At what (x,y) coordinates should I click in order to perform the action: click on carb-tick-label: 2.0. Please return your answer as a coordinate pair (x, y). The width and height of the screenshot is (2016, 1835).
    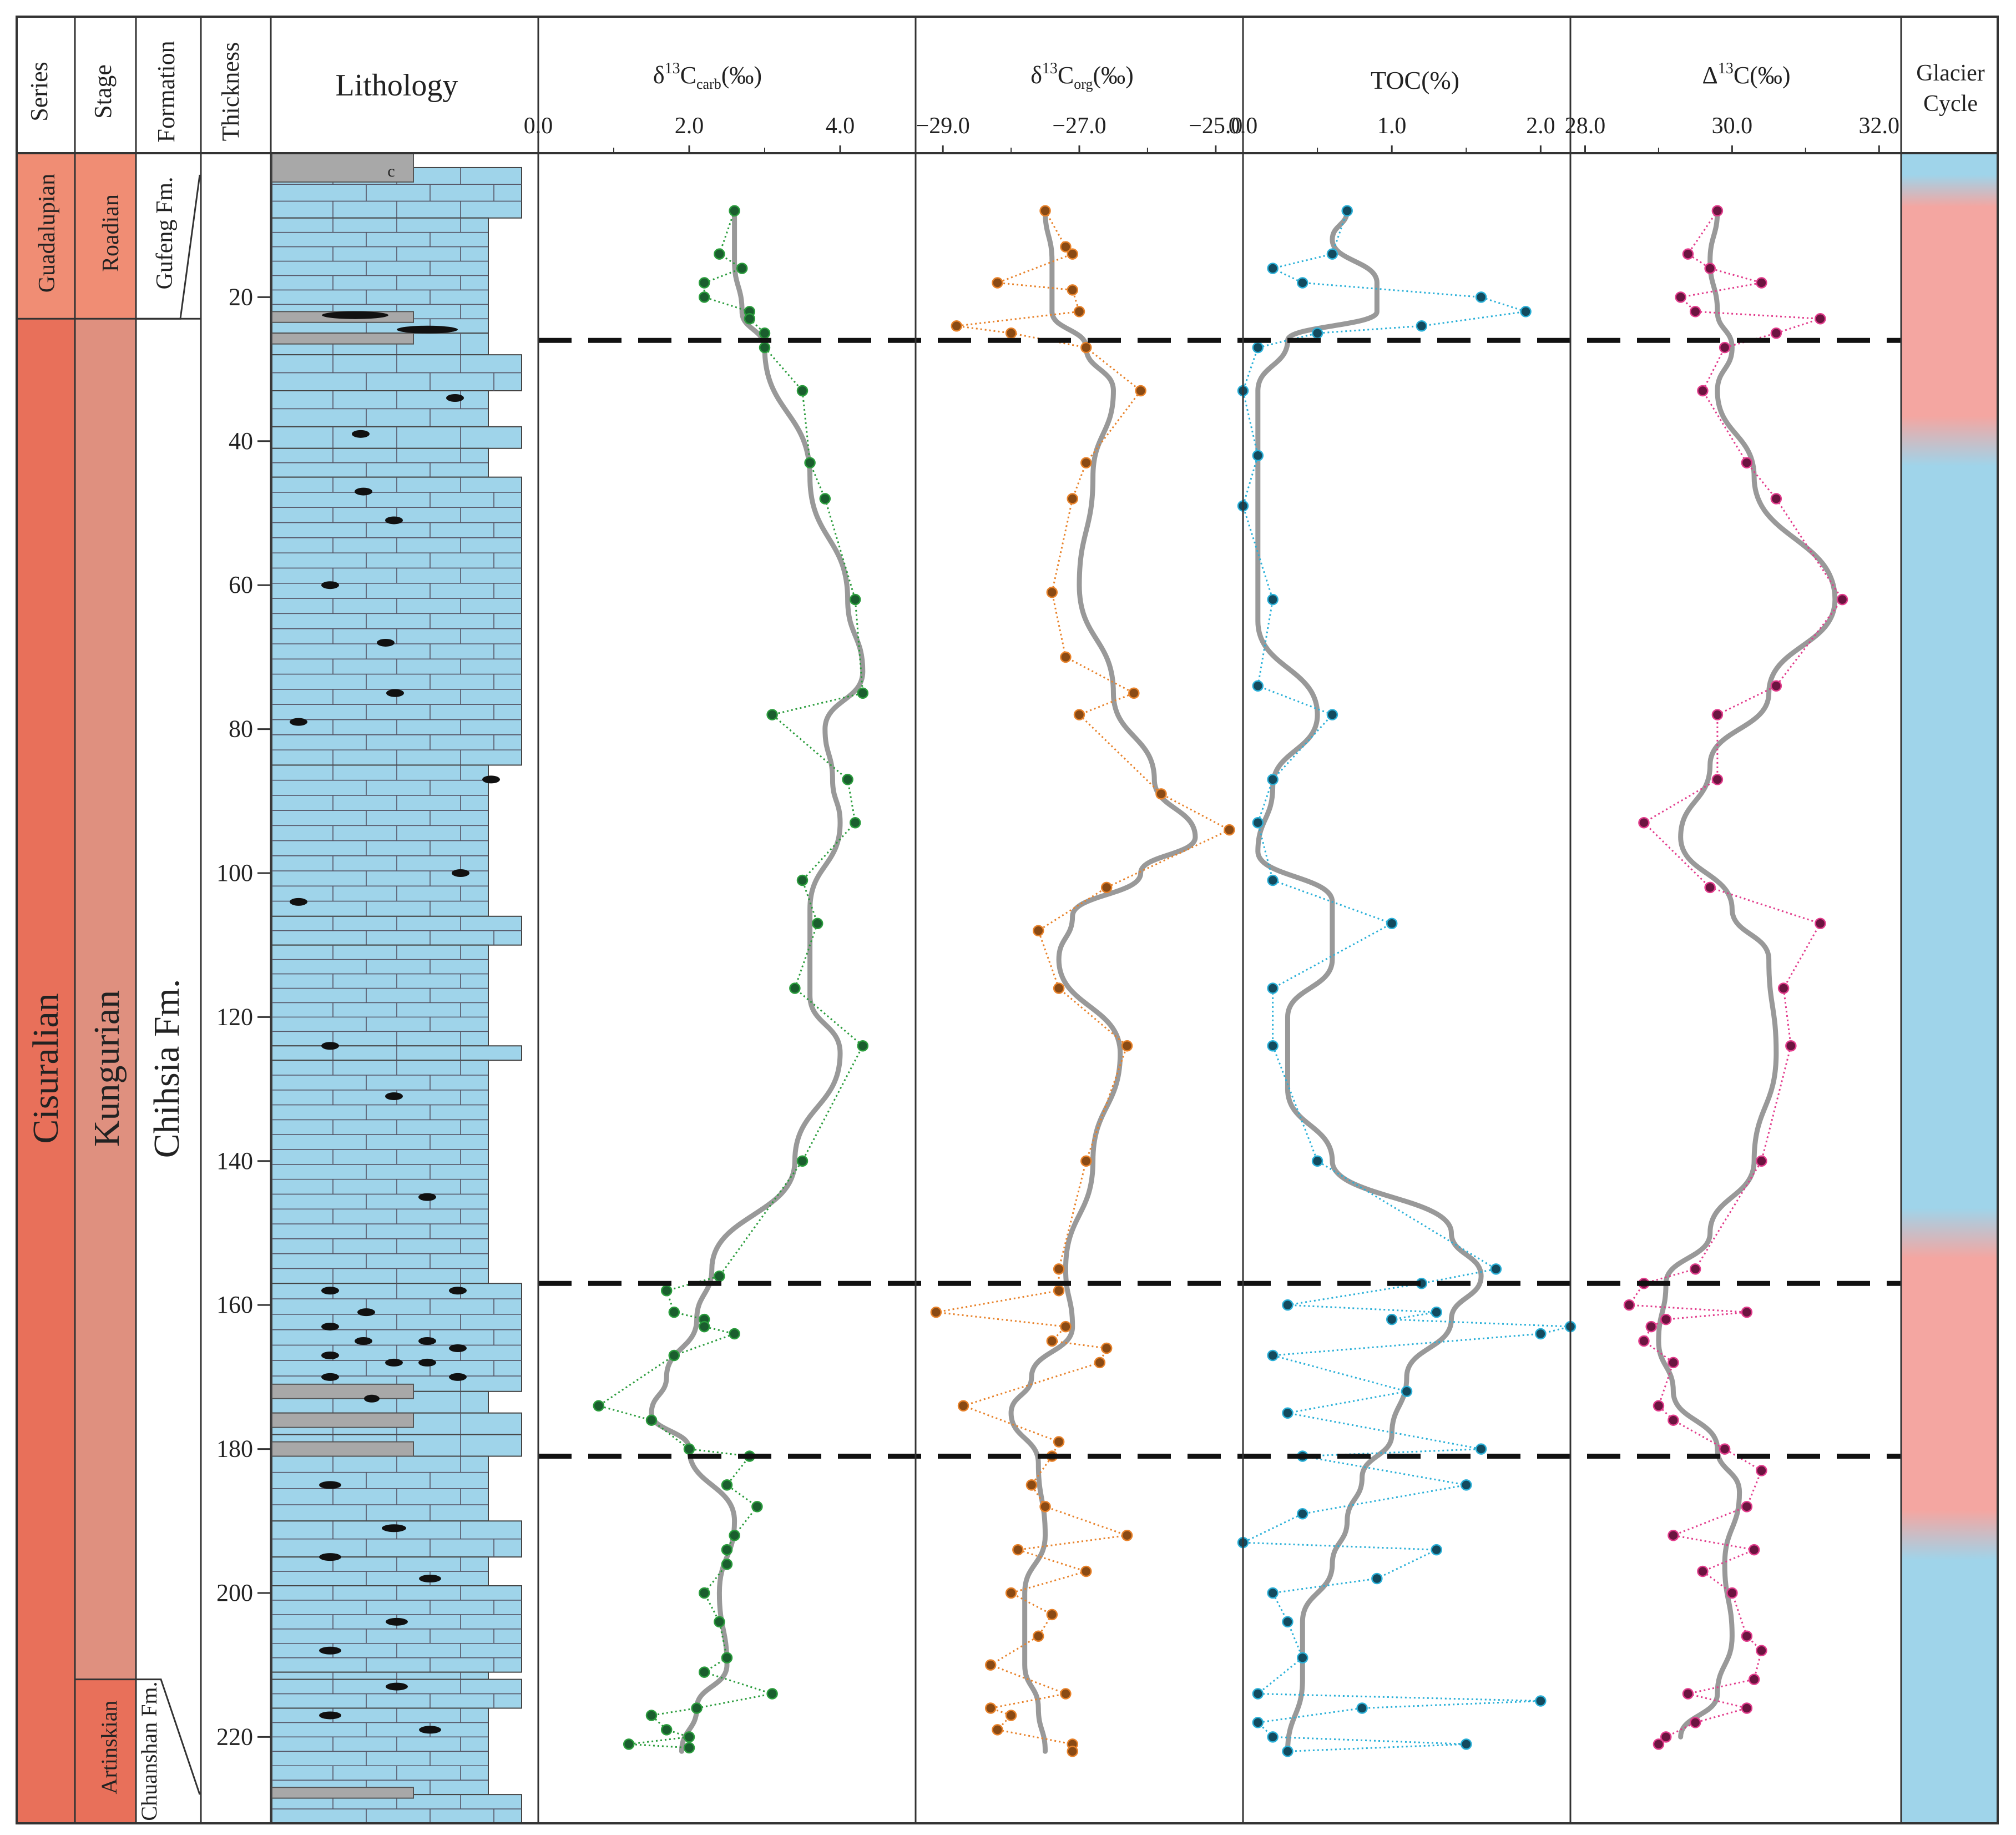
    Looking at the image, I should click on (689, 126).